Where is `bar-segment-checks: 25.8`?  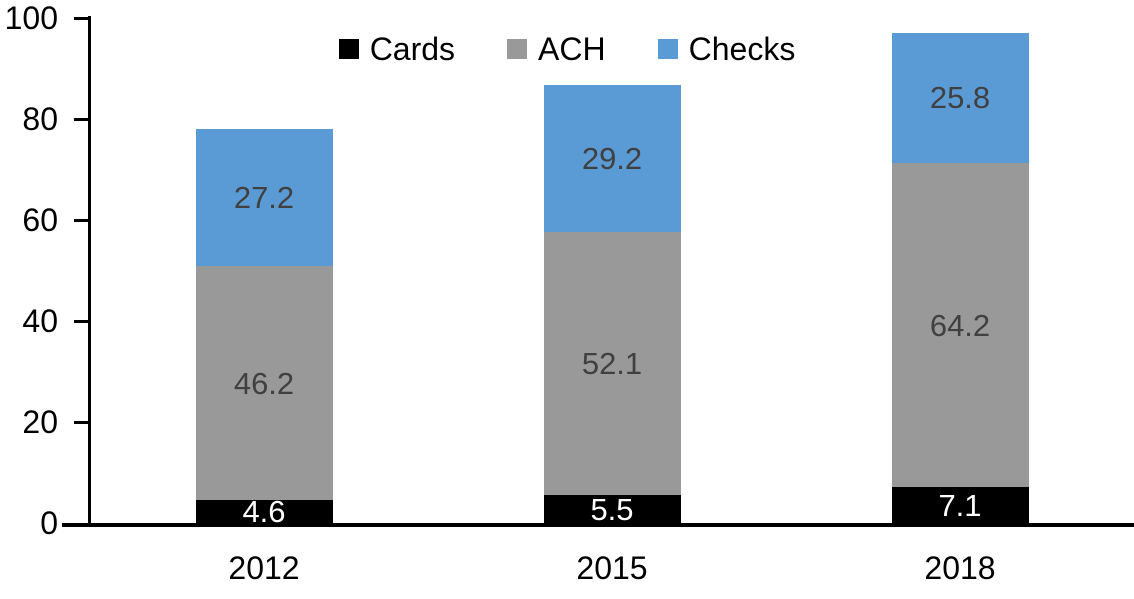
bar-segment-checks: 25.8 is located at coordinates (960, 97).